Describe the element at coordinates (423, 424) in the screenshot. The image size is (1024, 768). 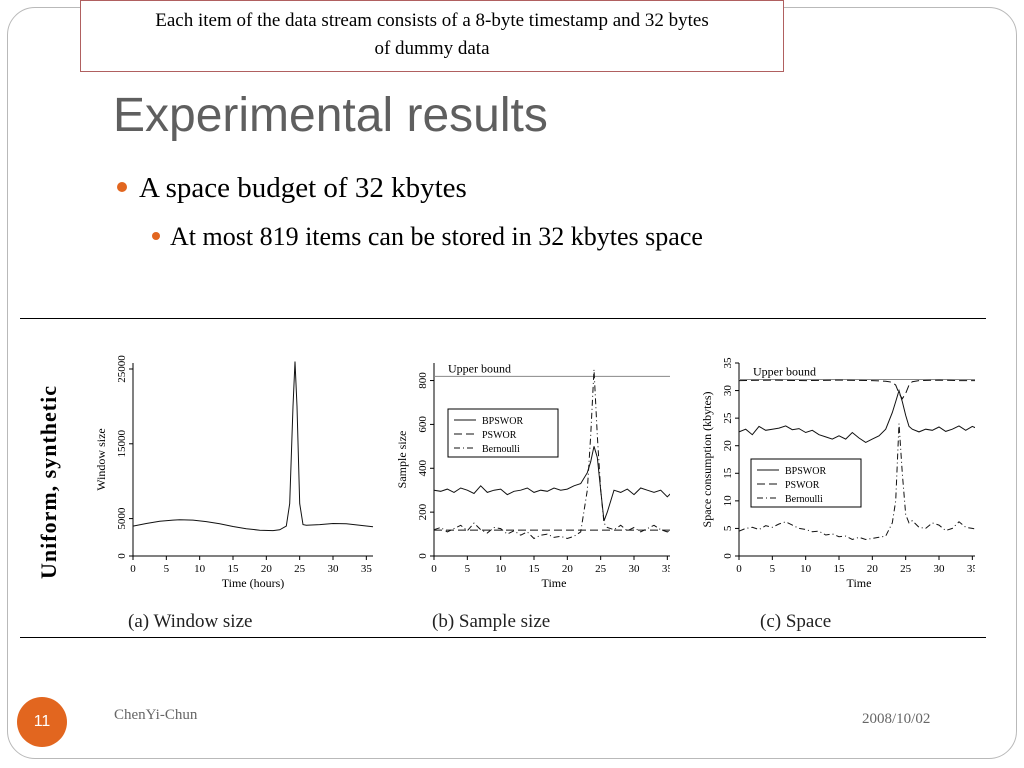
I see `y-tick-label: 600` at that location.